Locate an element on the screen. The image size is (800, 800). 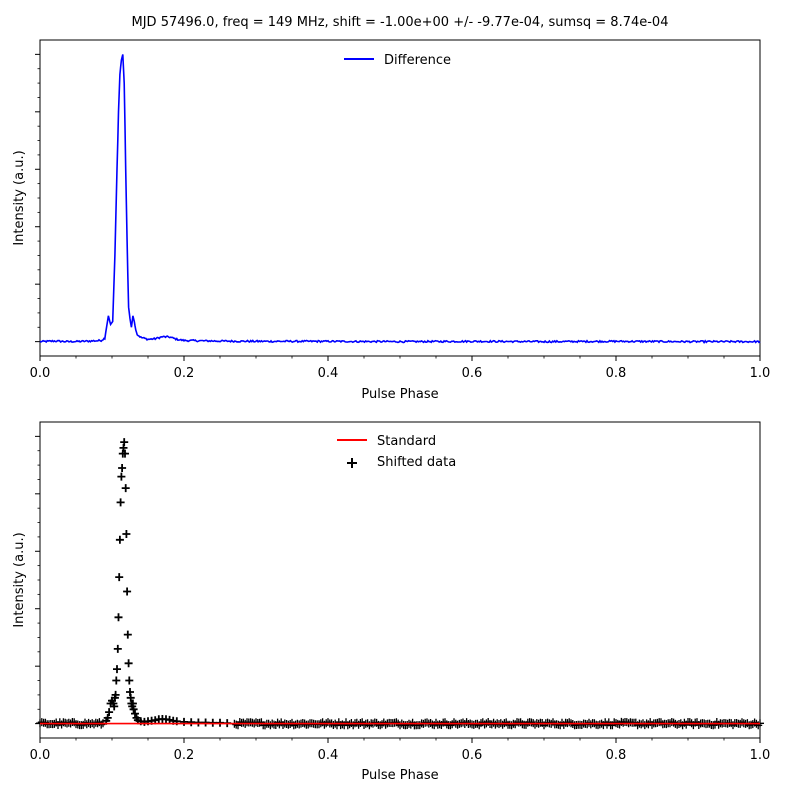
legend: Difference is located at coordinates (397, 60).